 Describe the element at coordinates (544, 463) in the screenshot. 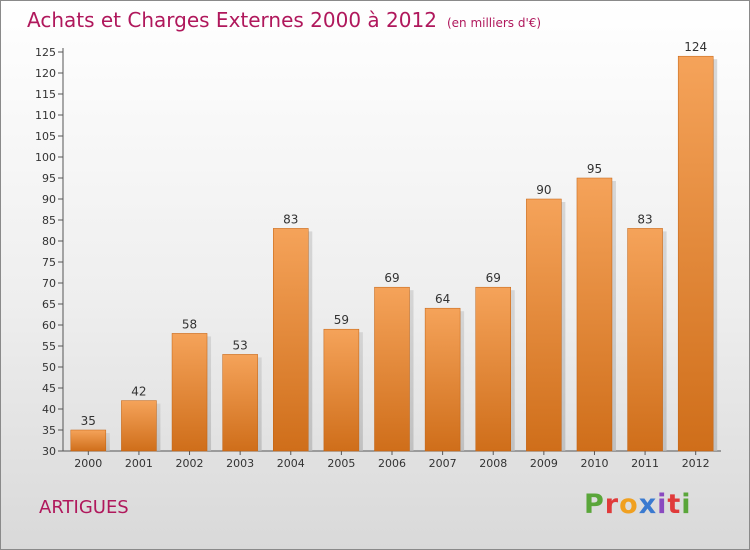

I see `x-tick-label: 2009` at that location.